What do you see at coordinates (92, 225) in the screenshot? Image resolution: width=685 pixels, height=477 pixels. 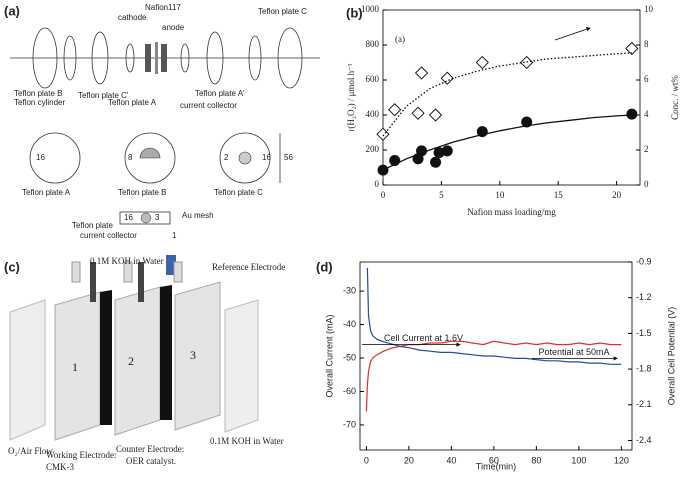 I see `label: Teflon plate` at bounding box center [92, 225].